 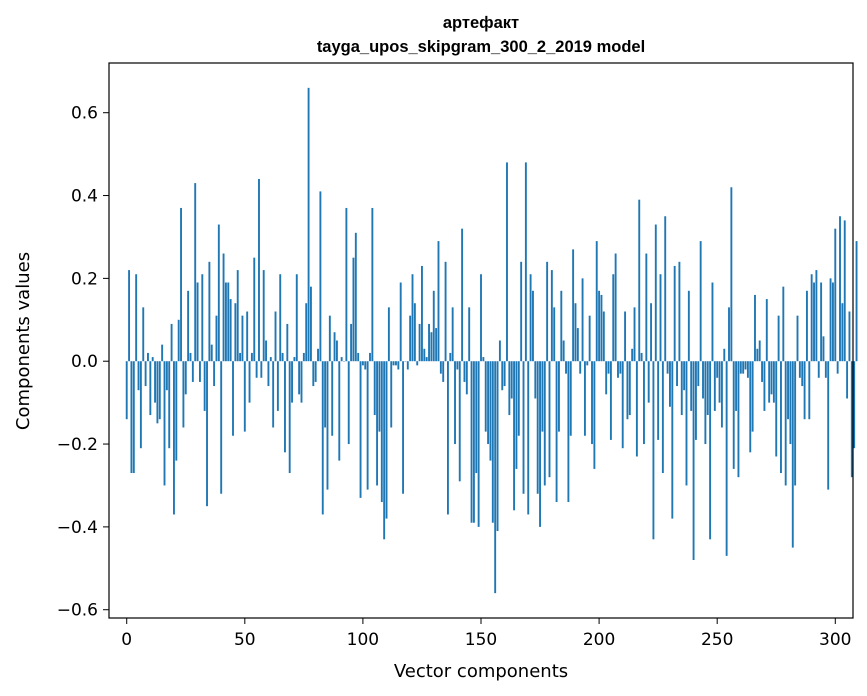 I want to click on y-axis-label: Components values, so click(x=23, y=341).